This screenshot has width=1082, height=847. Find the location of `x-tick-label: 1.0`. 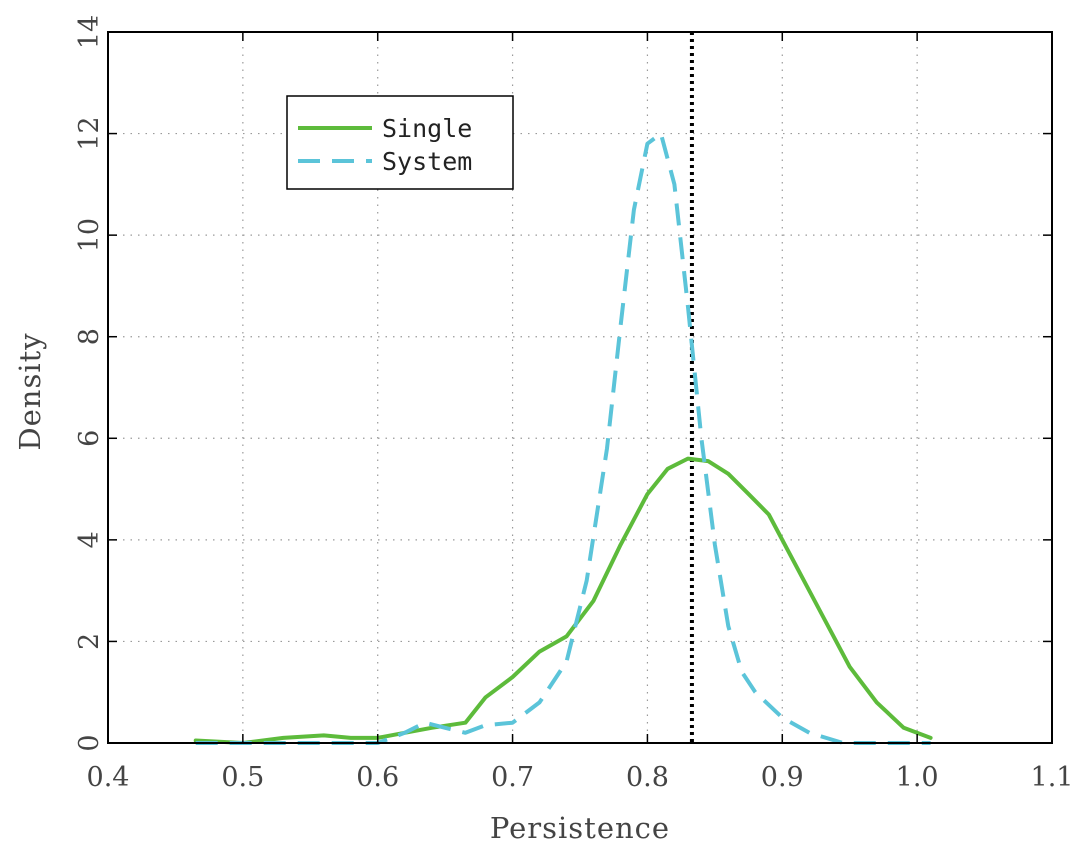

x-tick-label: 1.0 is located at coordinates (917, 777).